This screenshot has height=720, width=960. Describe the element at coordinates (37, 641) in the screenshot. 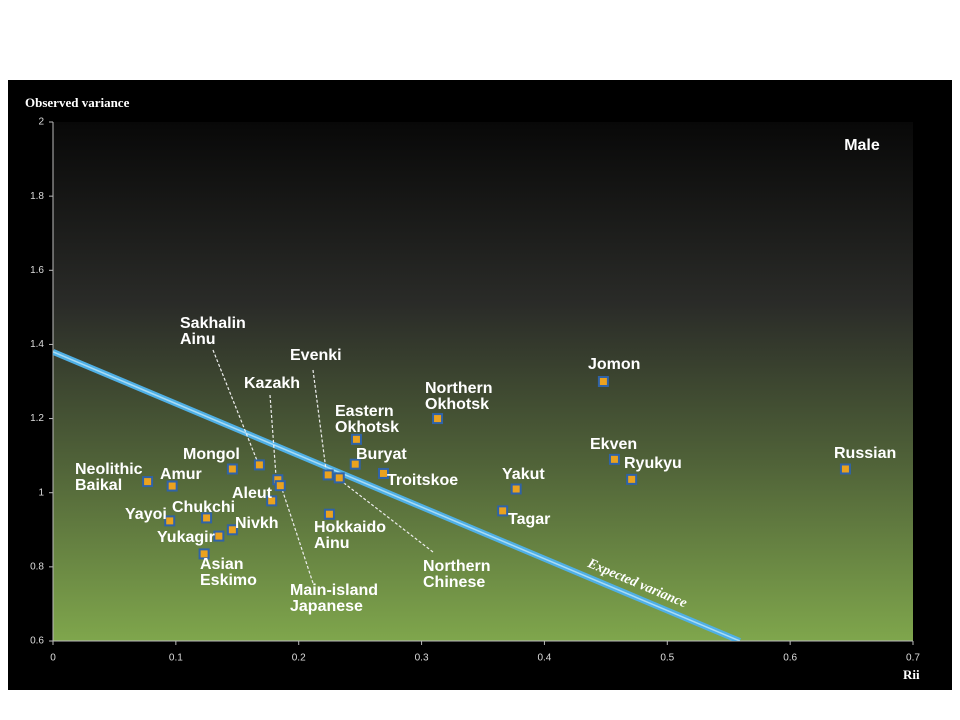

I see `y-tick-label: 0.6` at that location.